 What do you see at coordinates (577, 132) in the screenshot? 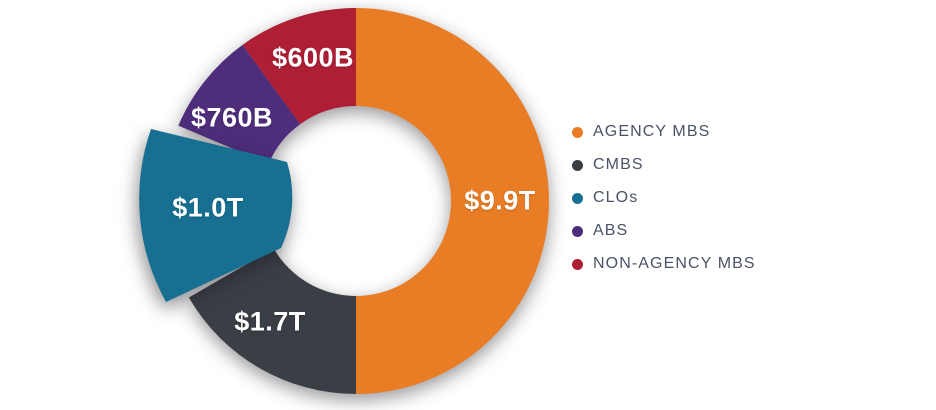
I see `legend-dot-agency-mbs` at bounding box center [577, 132].